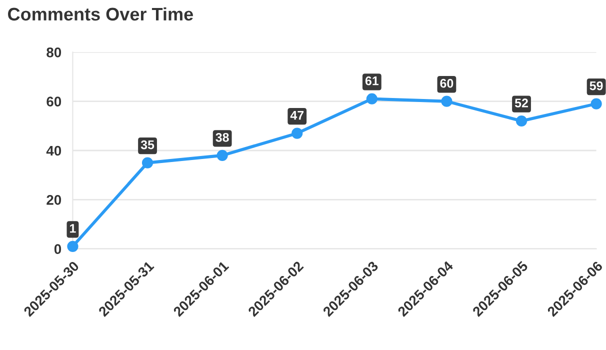  What do you see at coordinates (147, 145) in the screenshot?
I see `data-label: 35` at bounding box center [147, 145].